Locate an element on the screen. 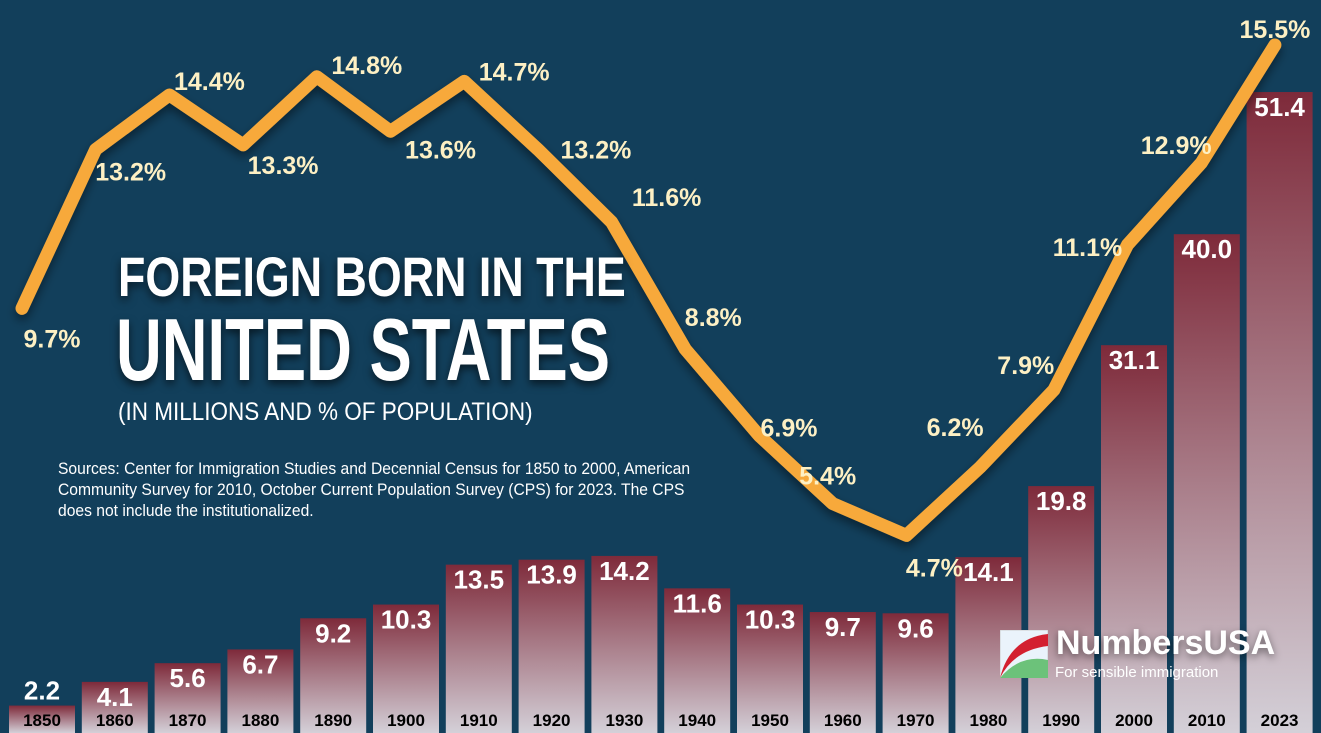 The image size is (1321, 733). category-label-1940: 1940 is located at coordinates (697, 720).